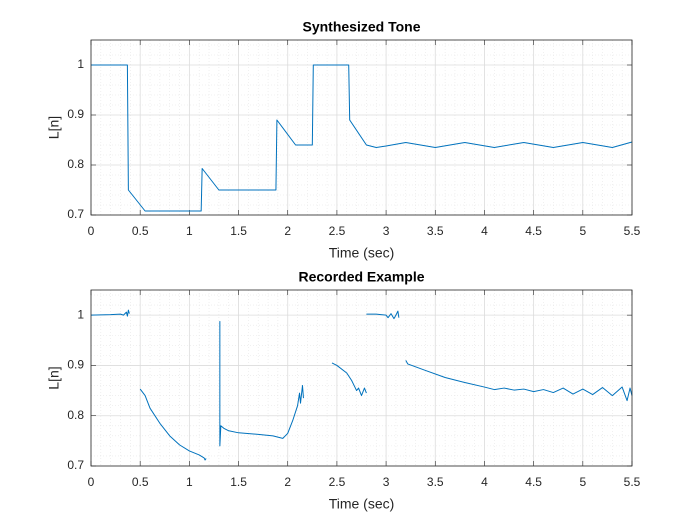 The height and width of the screenshot is (525, 700). What do you see at coordinates (362, 27) in the screenshot?
I see `chart-title: Synthesized Tone` at bounding box center [362, 27].